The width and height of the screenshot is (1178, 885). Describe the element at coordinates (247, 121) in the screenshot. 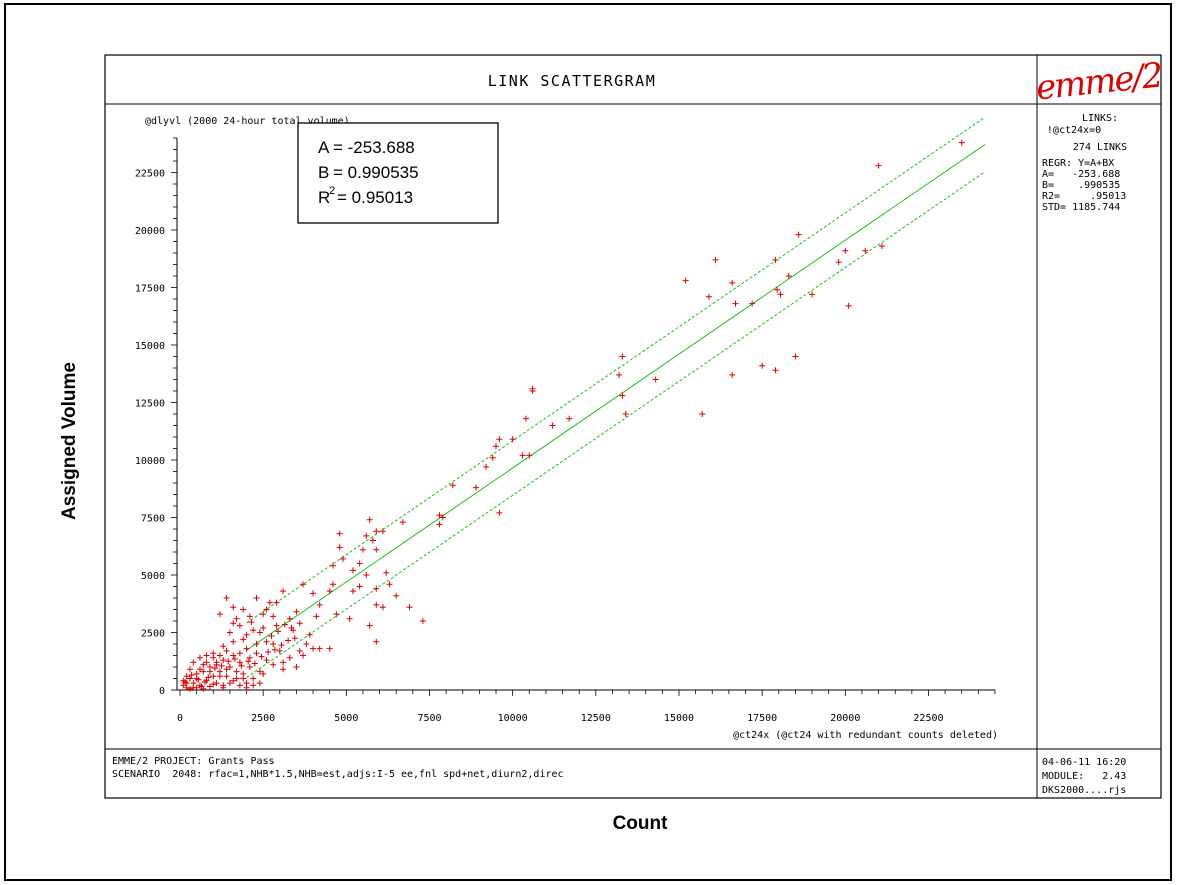

I see `y-axis-title: @dlyvl (2000 24-hour total volume)` at that location.